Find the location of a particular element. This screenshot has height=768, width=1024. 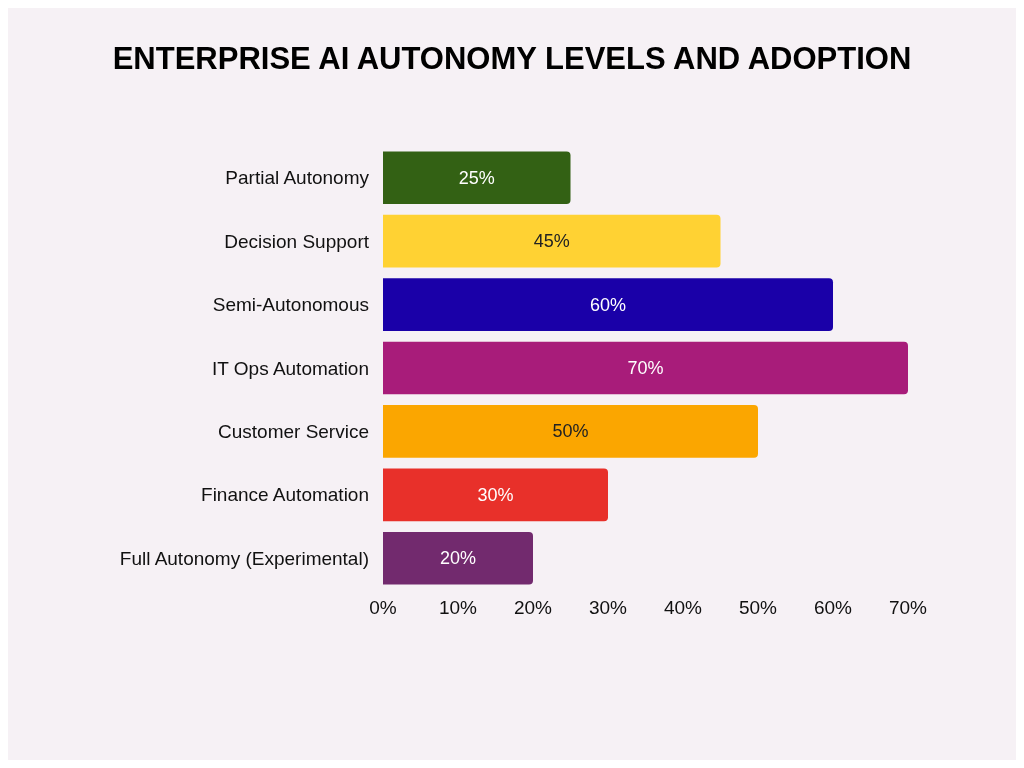

x-tick-label: 60% is located at coordinates (833, 607).